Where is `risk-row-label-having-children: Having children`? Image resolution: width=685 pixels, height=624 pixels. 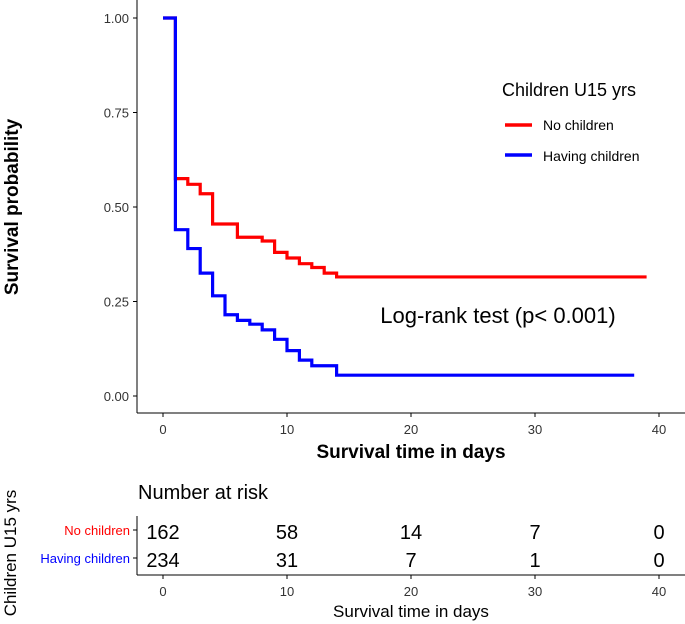 risk-row-label-having-children: Having children is located at coordinates (85, 558).